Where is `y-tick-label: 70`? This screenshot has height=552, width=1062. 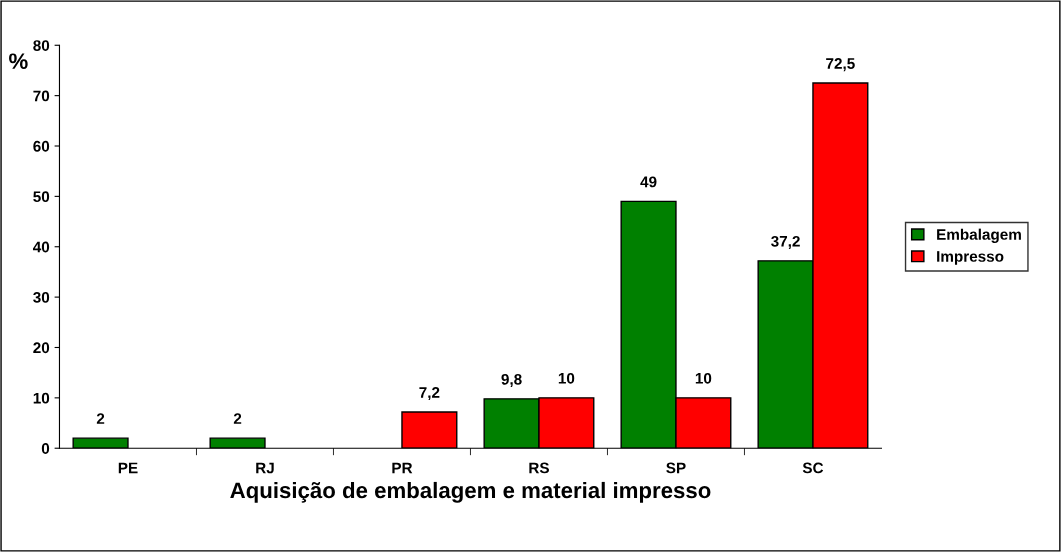
y-tick-label: 70 is located at coordinates (41, 96).